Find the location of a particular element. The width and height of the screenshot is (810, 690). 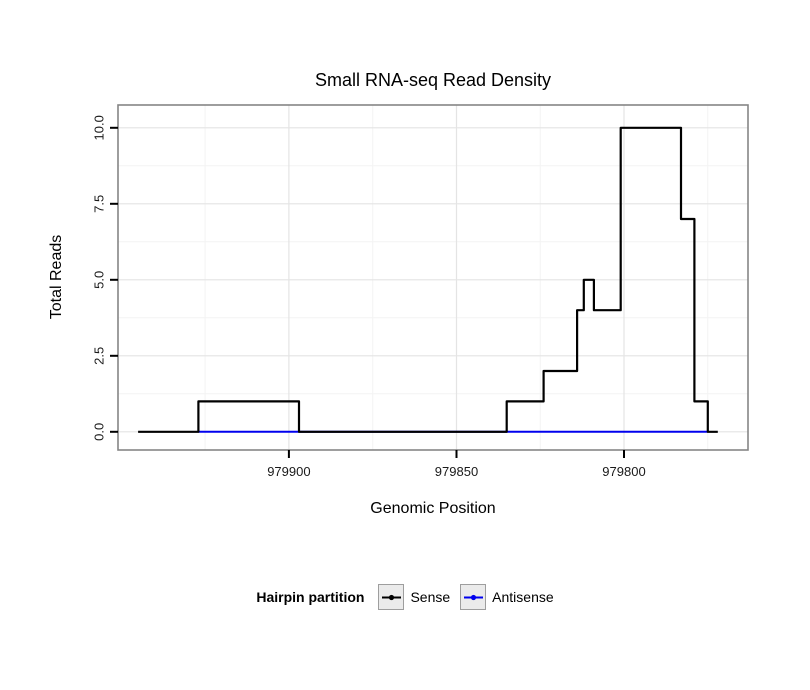

legend-key-antisense-icon is located at coordinates (473, 597).